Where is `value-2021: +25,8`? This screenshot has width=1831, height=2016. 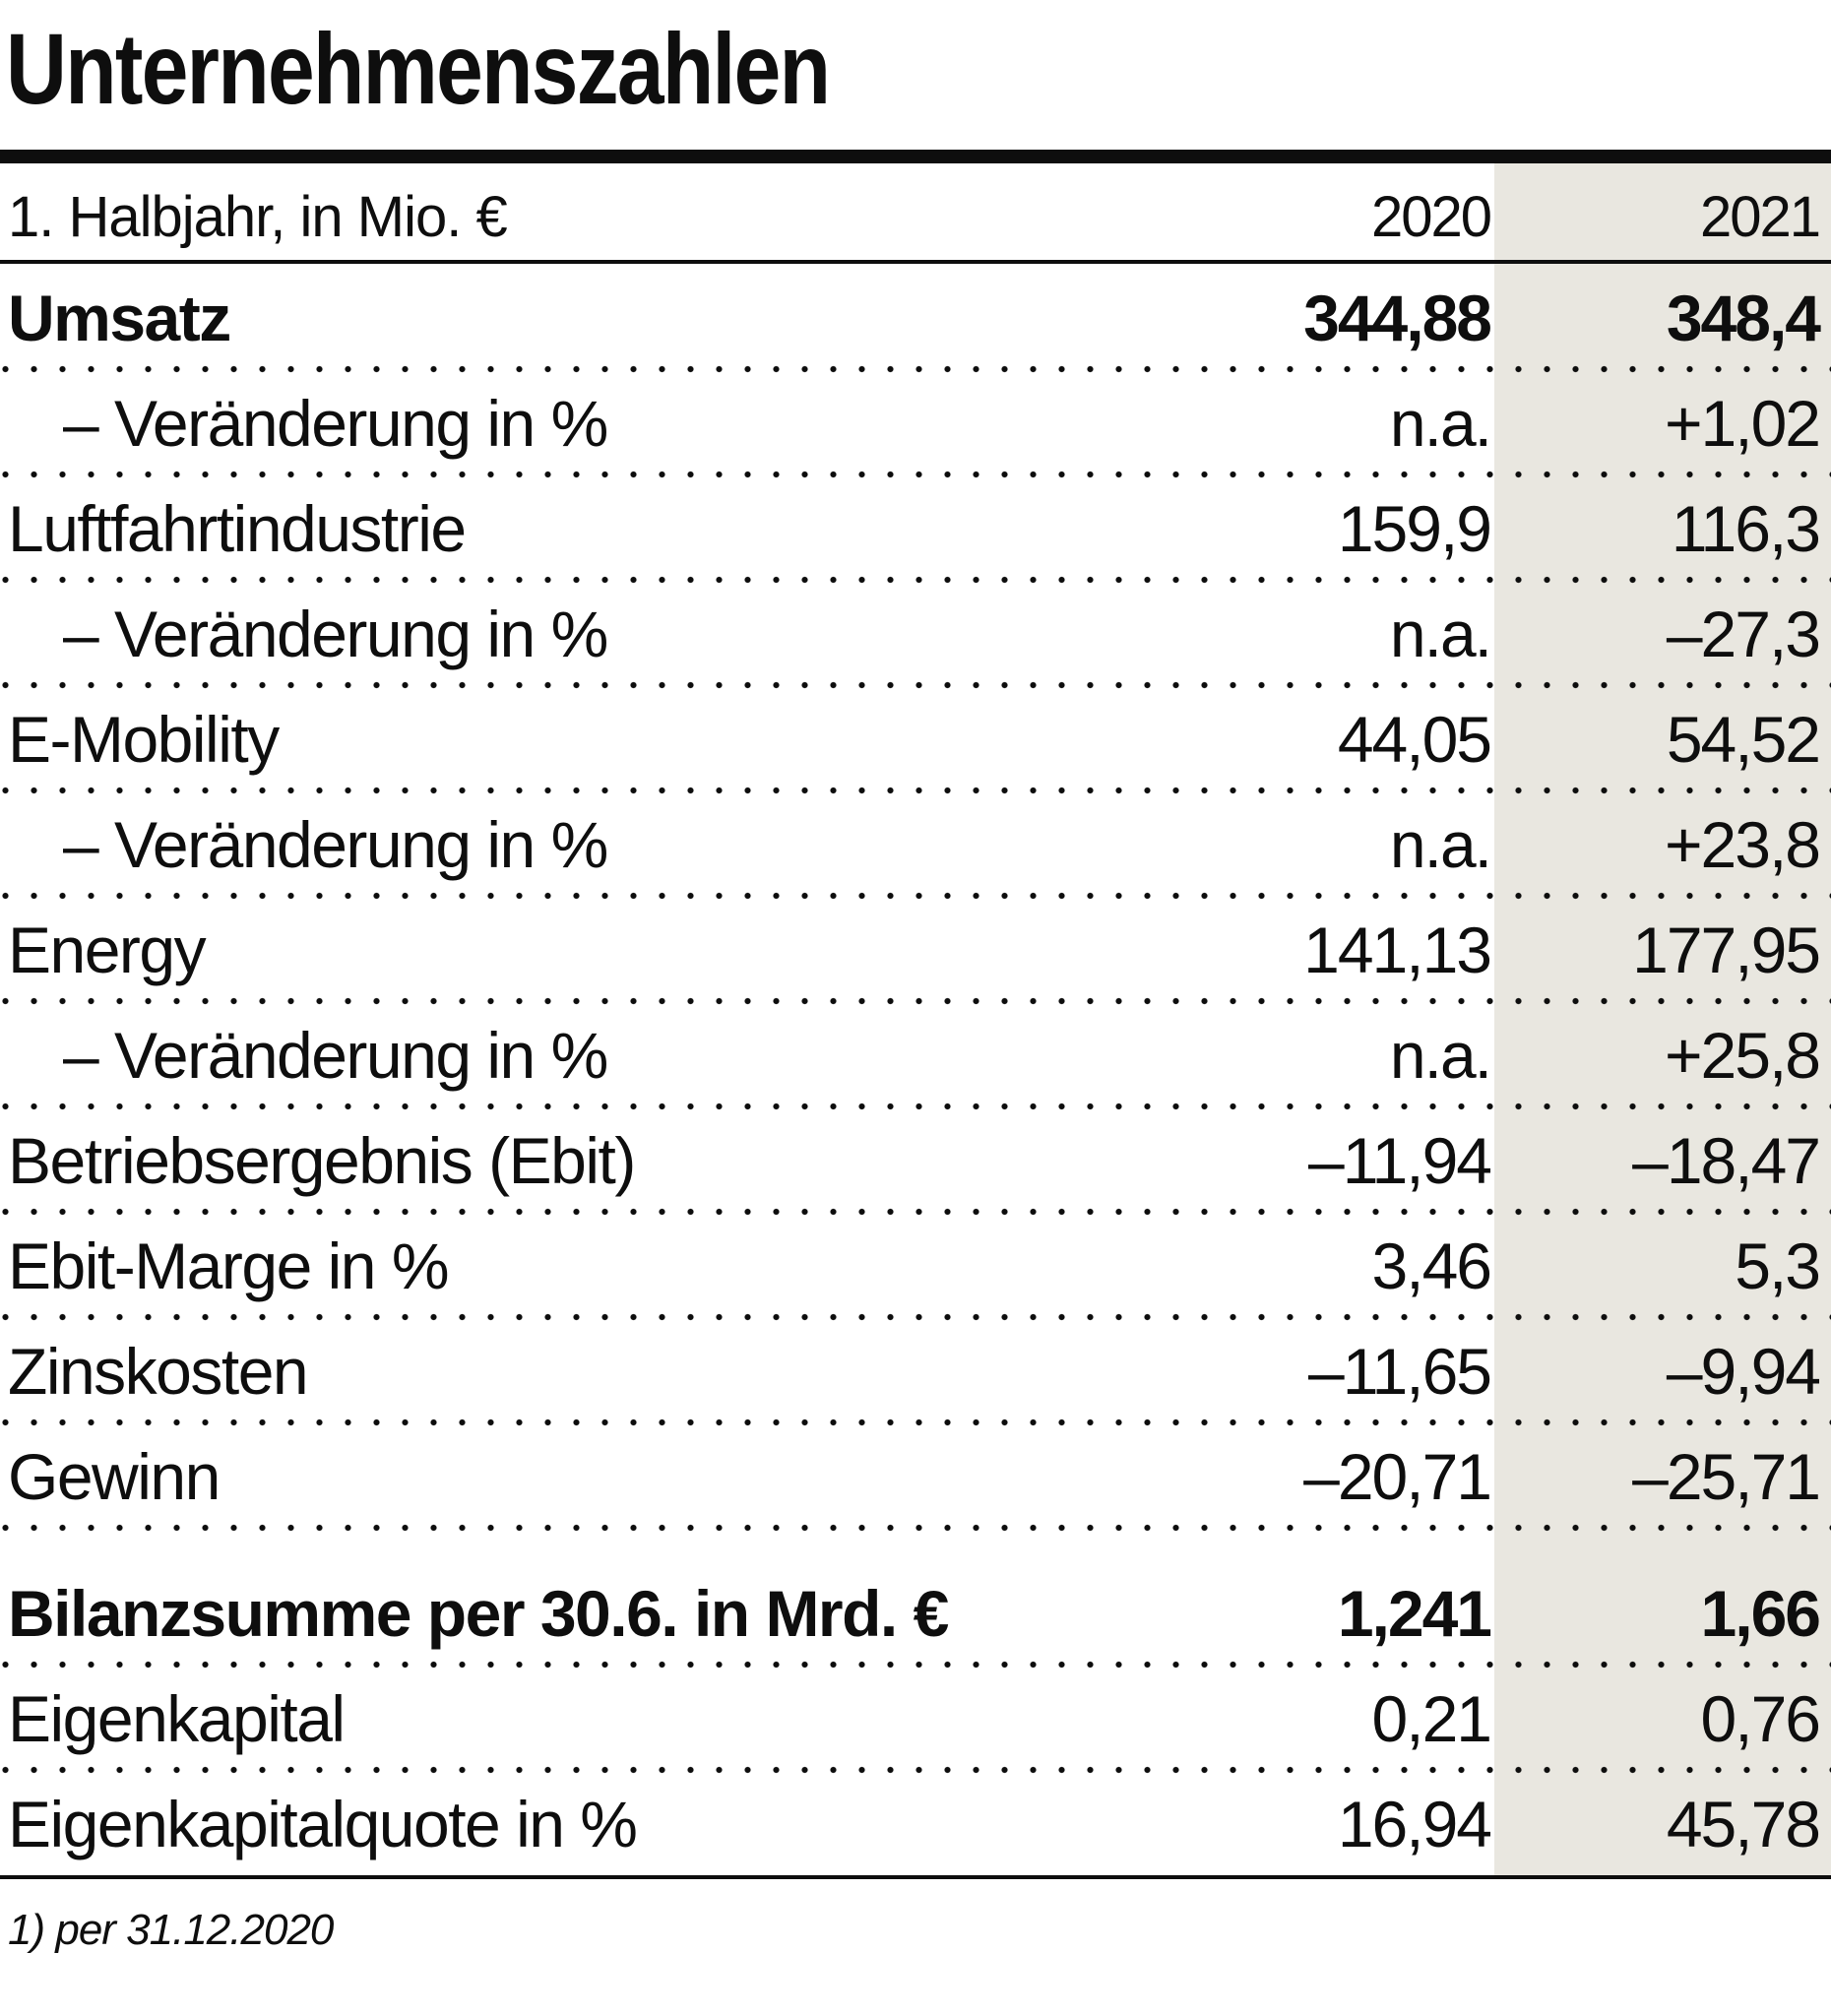
value-2021: +25,8 is located at coordinates (1743, 1055).